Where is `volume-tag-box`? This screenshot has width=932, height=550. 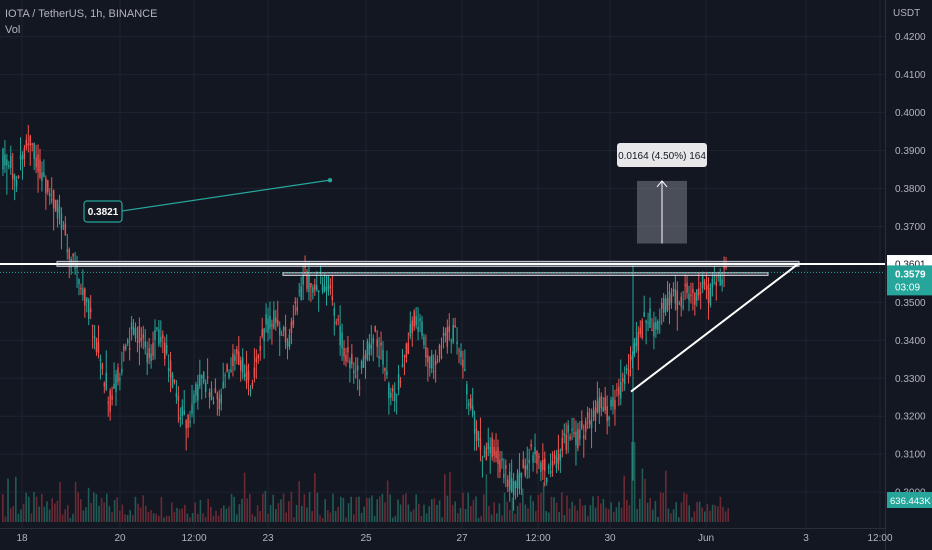
volume-tag-box is located at coordinates (909, 500).